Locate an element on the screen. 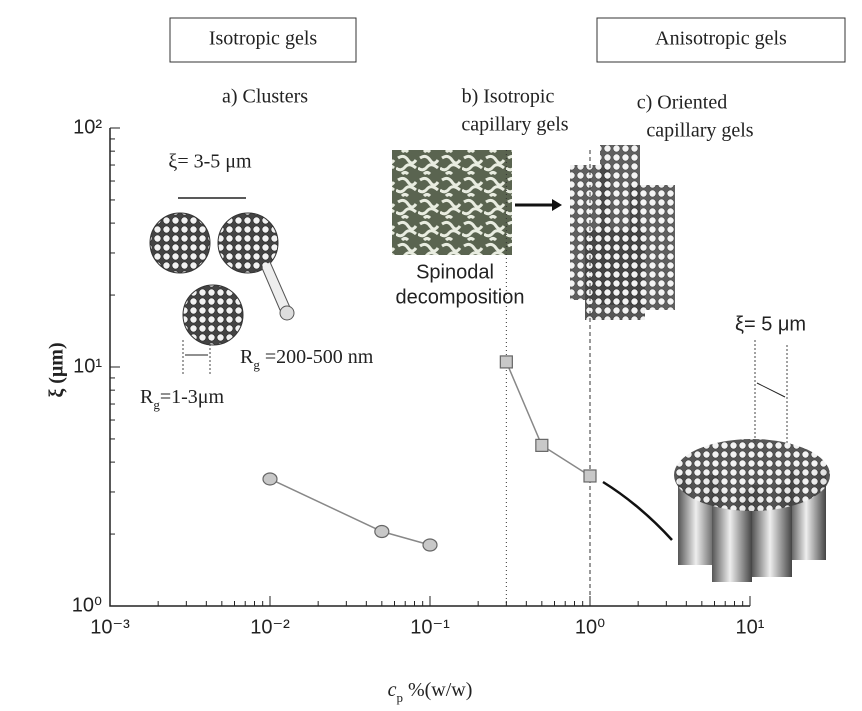 This screenshot has height=711, width=862. panel-label: b) Isotropic is located at coordinates (508, 97).